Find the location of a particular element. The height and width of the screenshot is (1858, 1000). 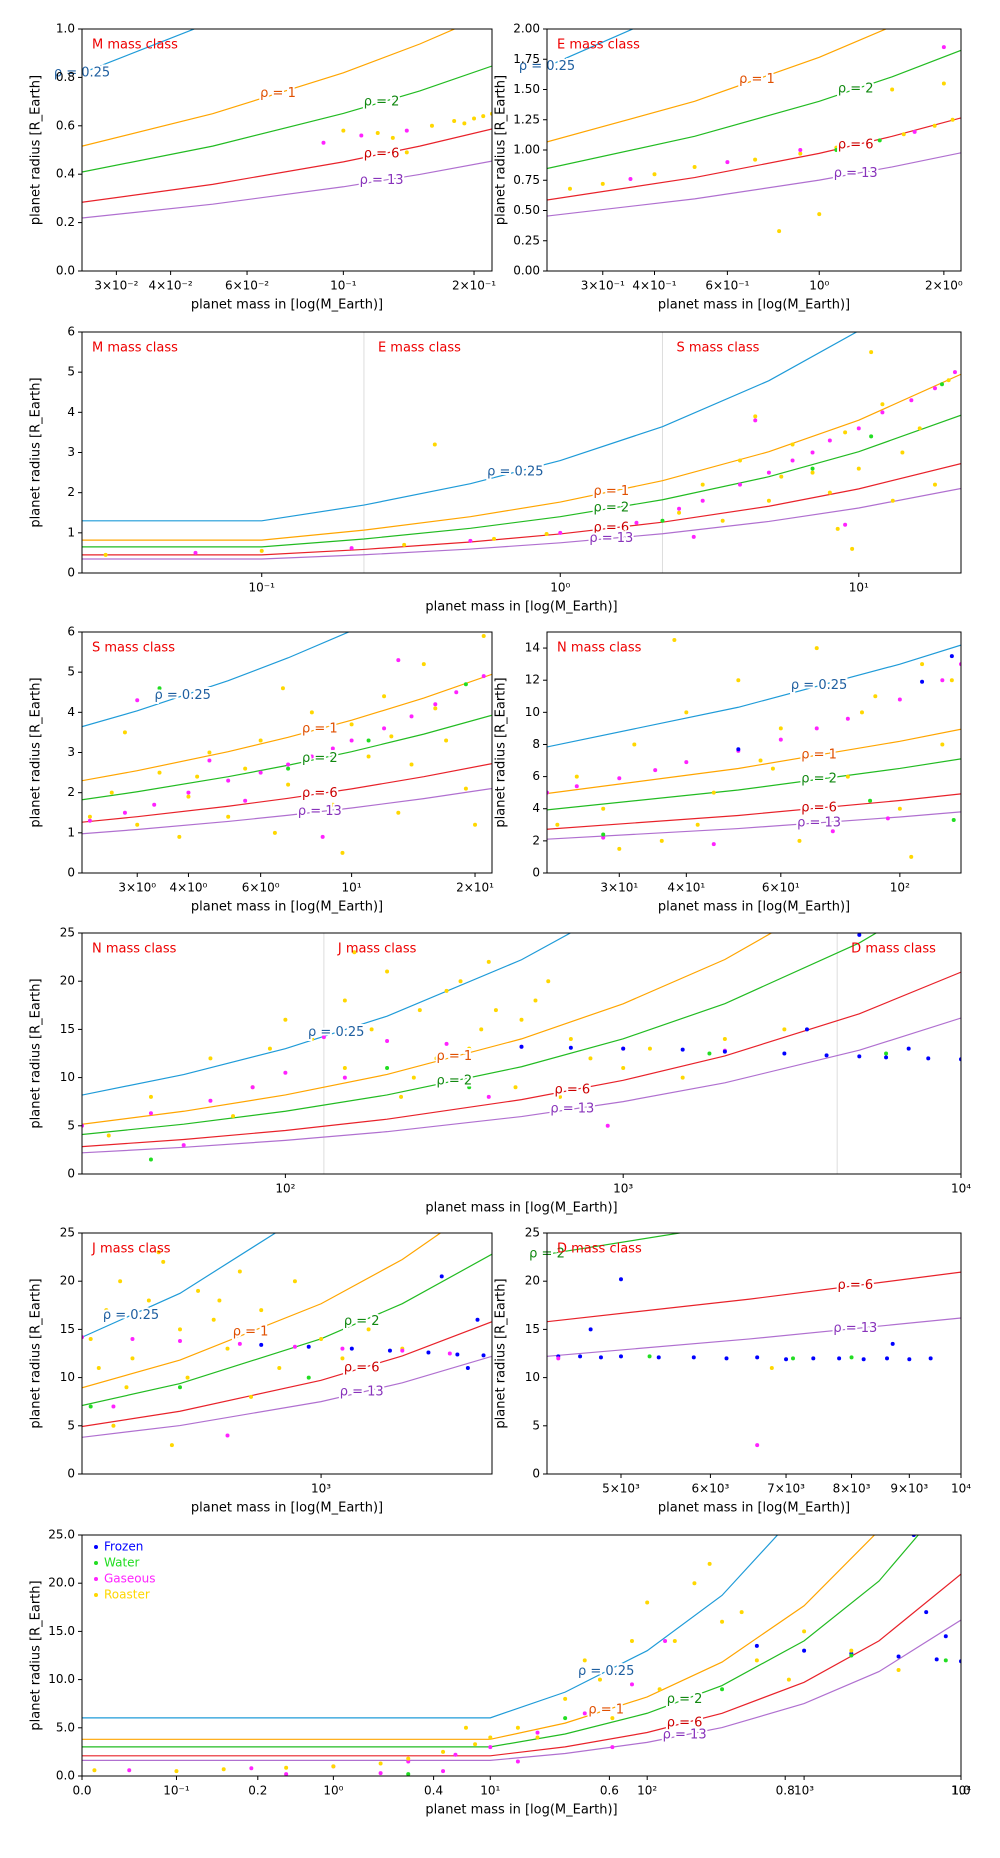

y-tick-label: 5 is located at coordinates (536, 1425).